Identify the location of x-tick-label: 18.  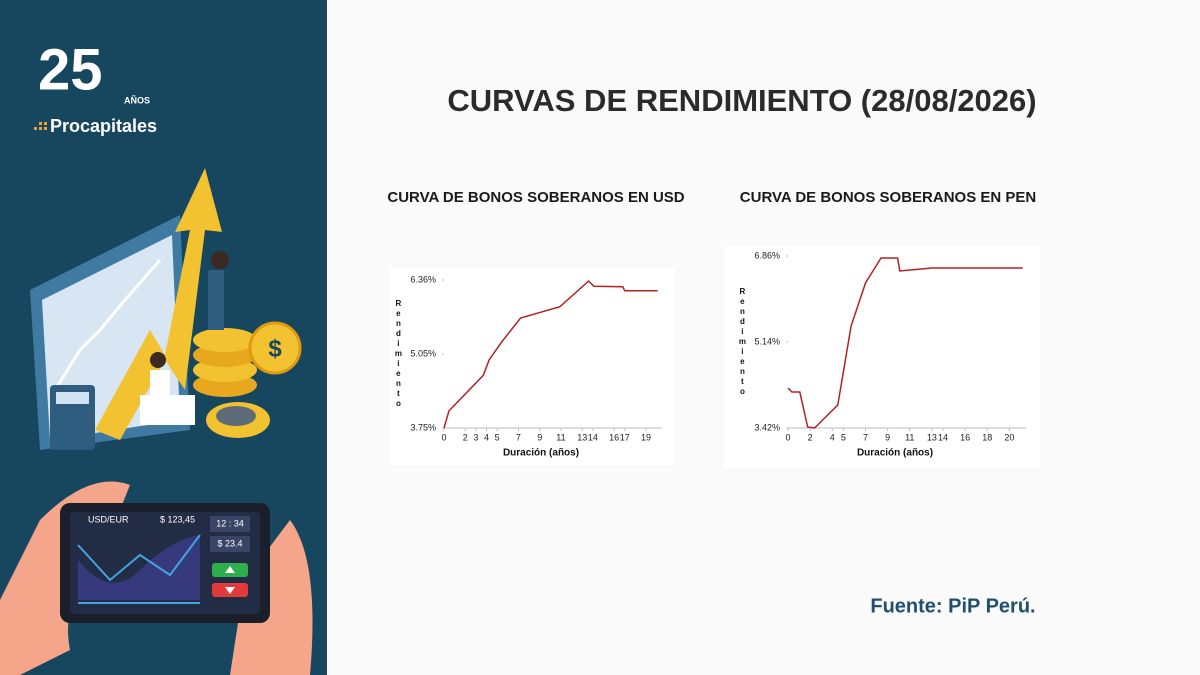
(987, 437).